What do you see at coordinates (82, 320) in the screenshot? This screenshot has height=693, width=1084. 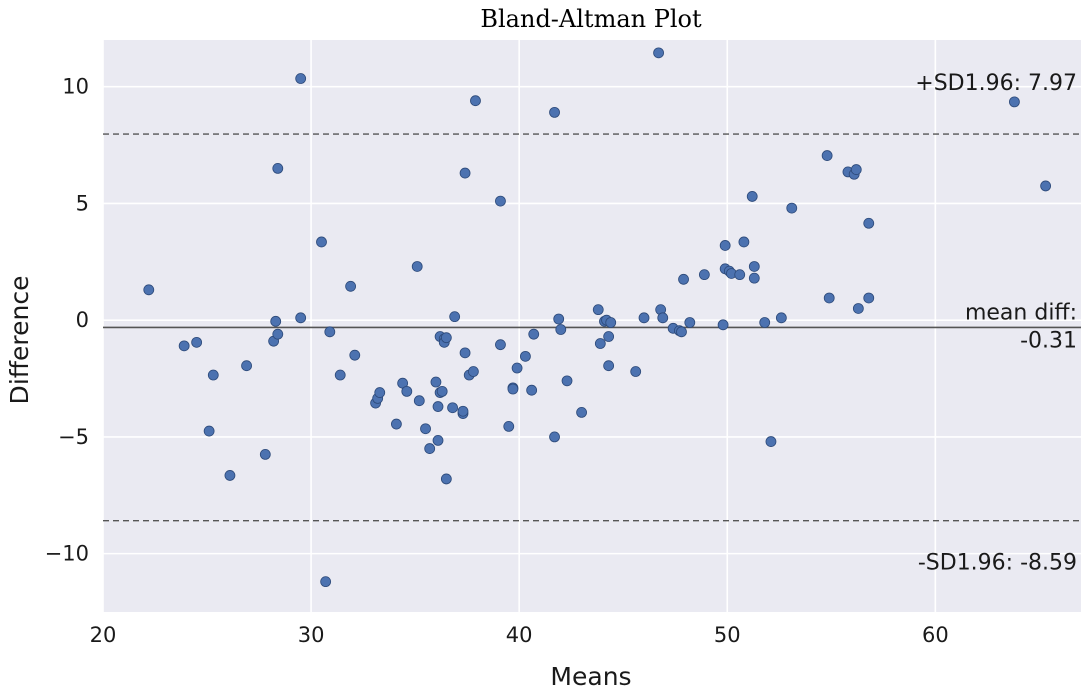 I see `y-tick-label: 0` at bounding box center [82, 320].